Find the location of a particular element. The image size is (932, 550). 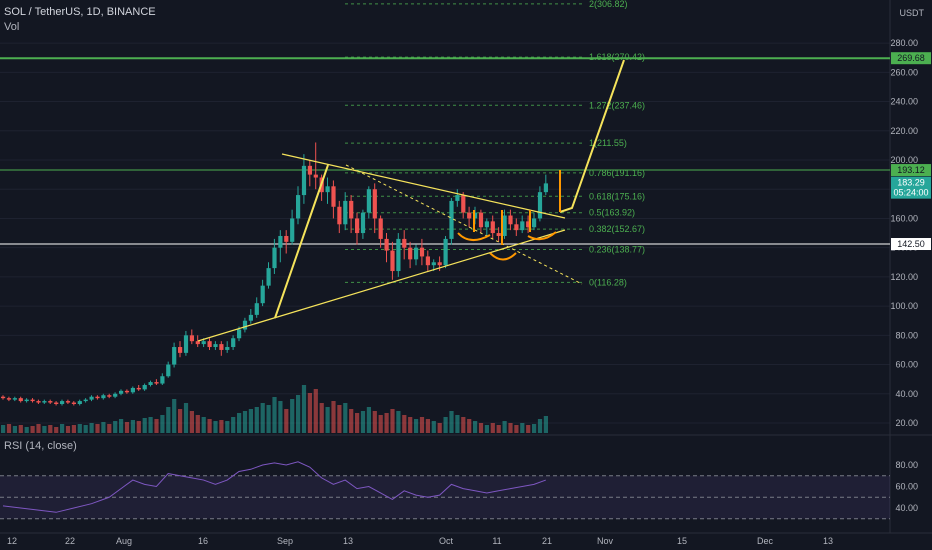

volume-bars is located at coordinates (274, 409).